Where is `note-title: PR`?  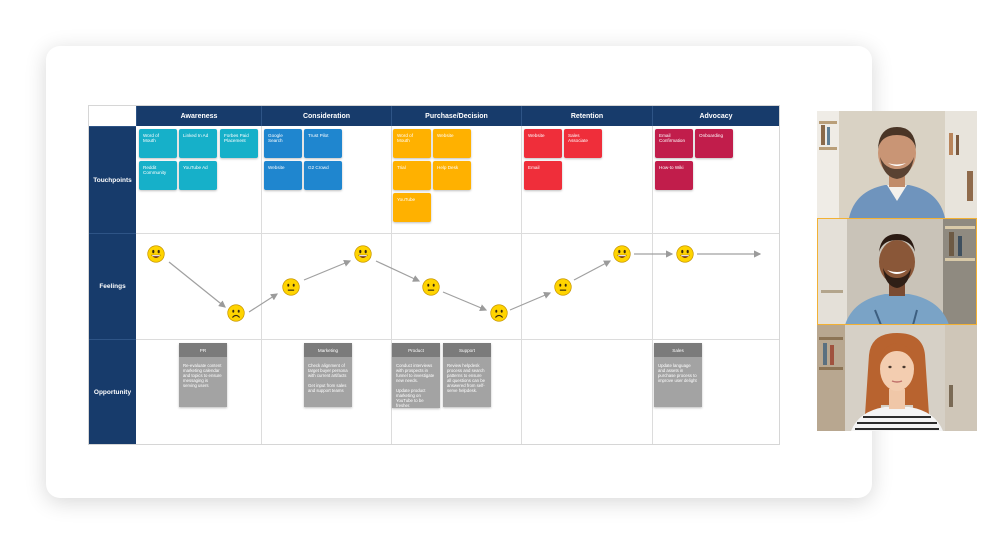 note-title: PR is located at coordinates (203, 350).